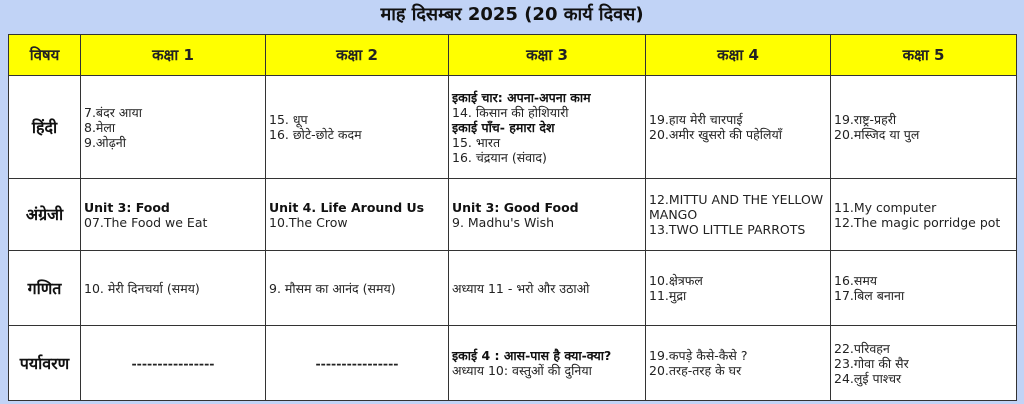 The width and height of the screenshot is (1024, 404). Describe the element at coordinates (173, 55) in the screenshot. I see `column-header: कक्षा 1` at that location.